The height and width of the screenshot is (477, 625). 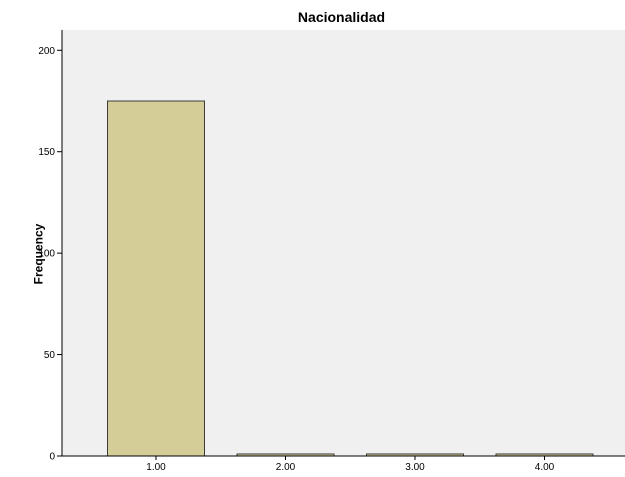 What do you see at coordinates (156, 278) in the screenshot?
I see `bar-1.00` at bounding box center [156, 278].